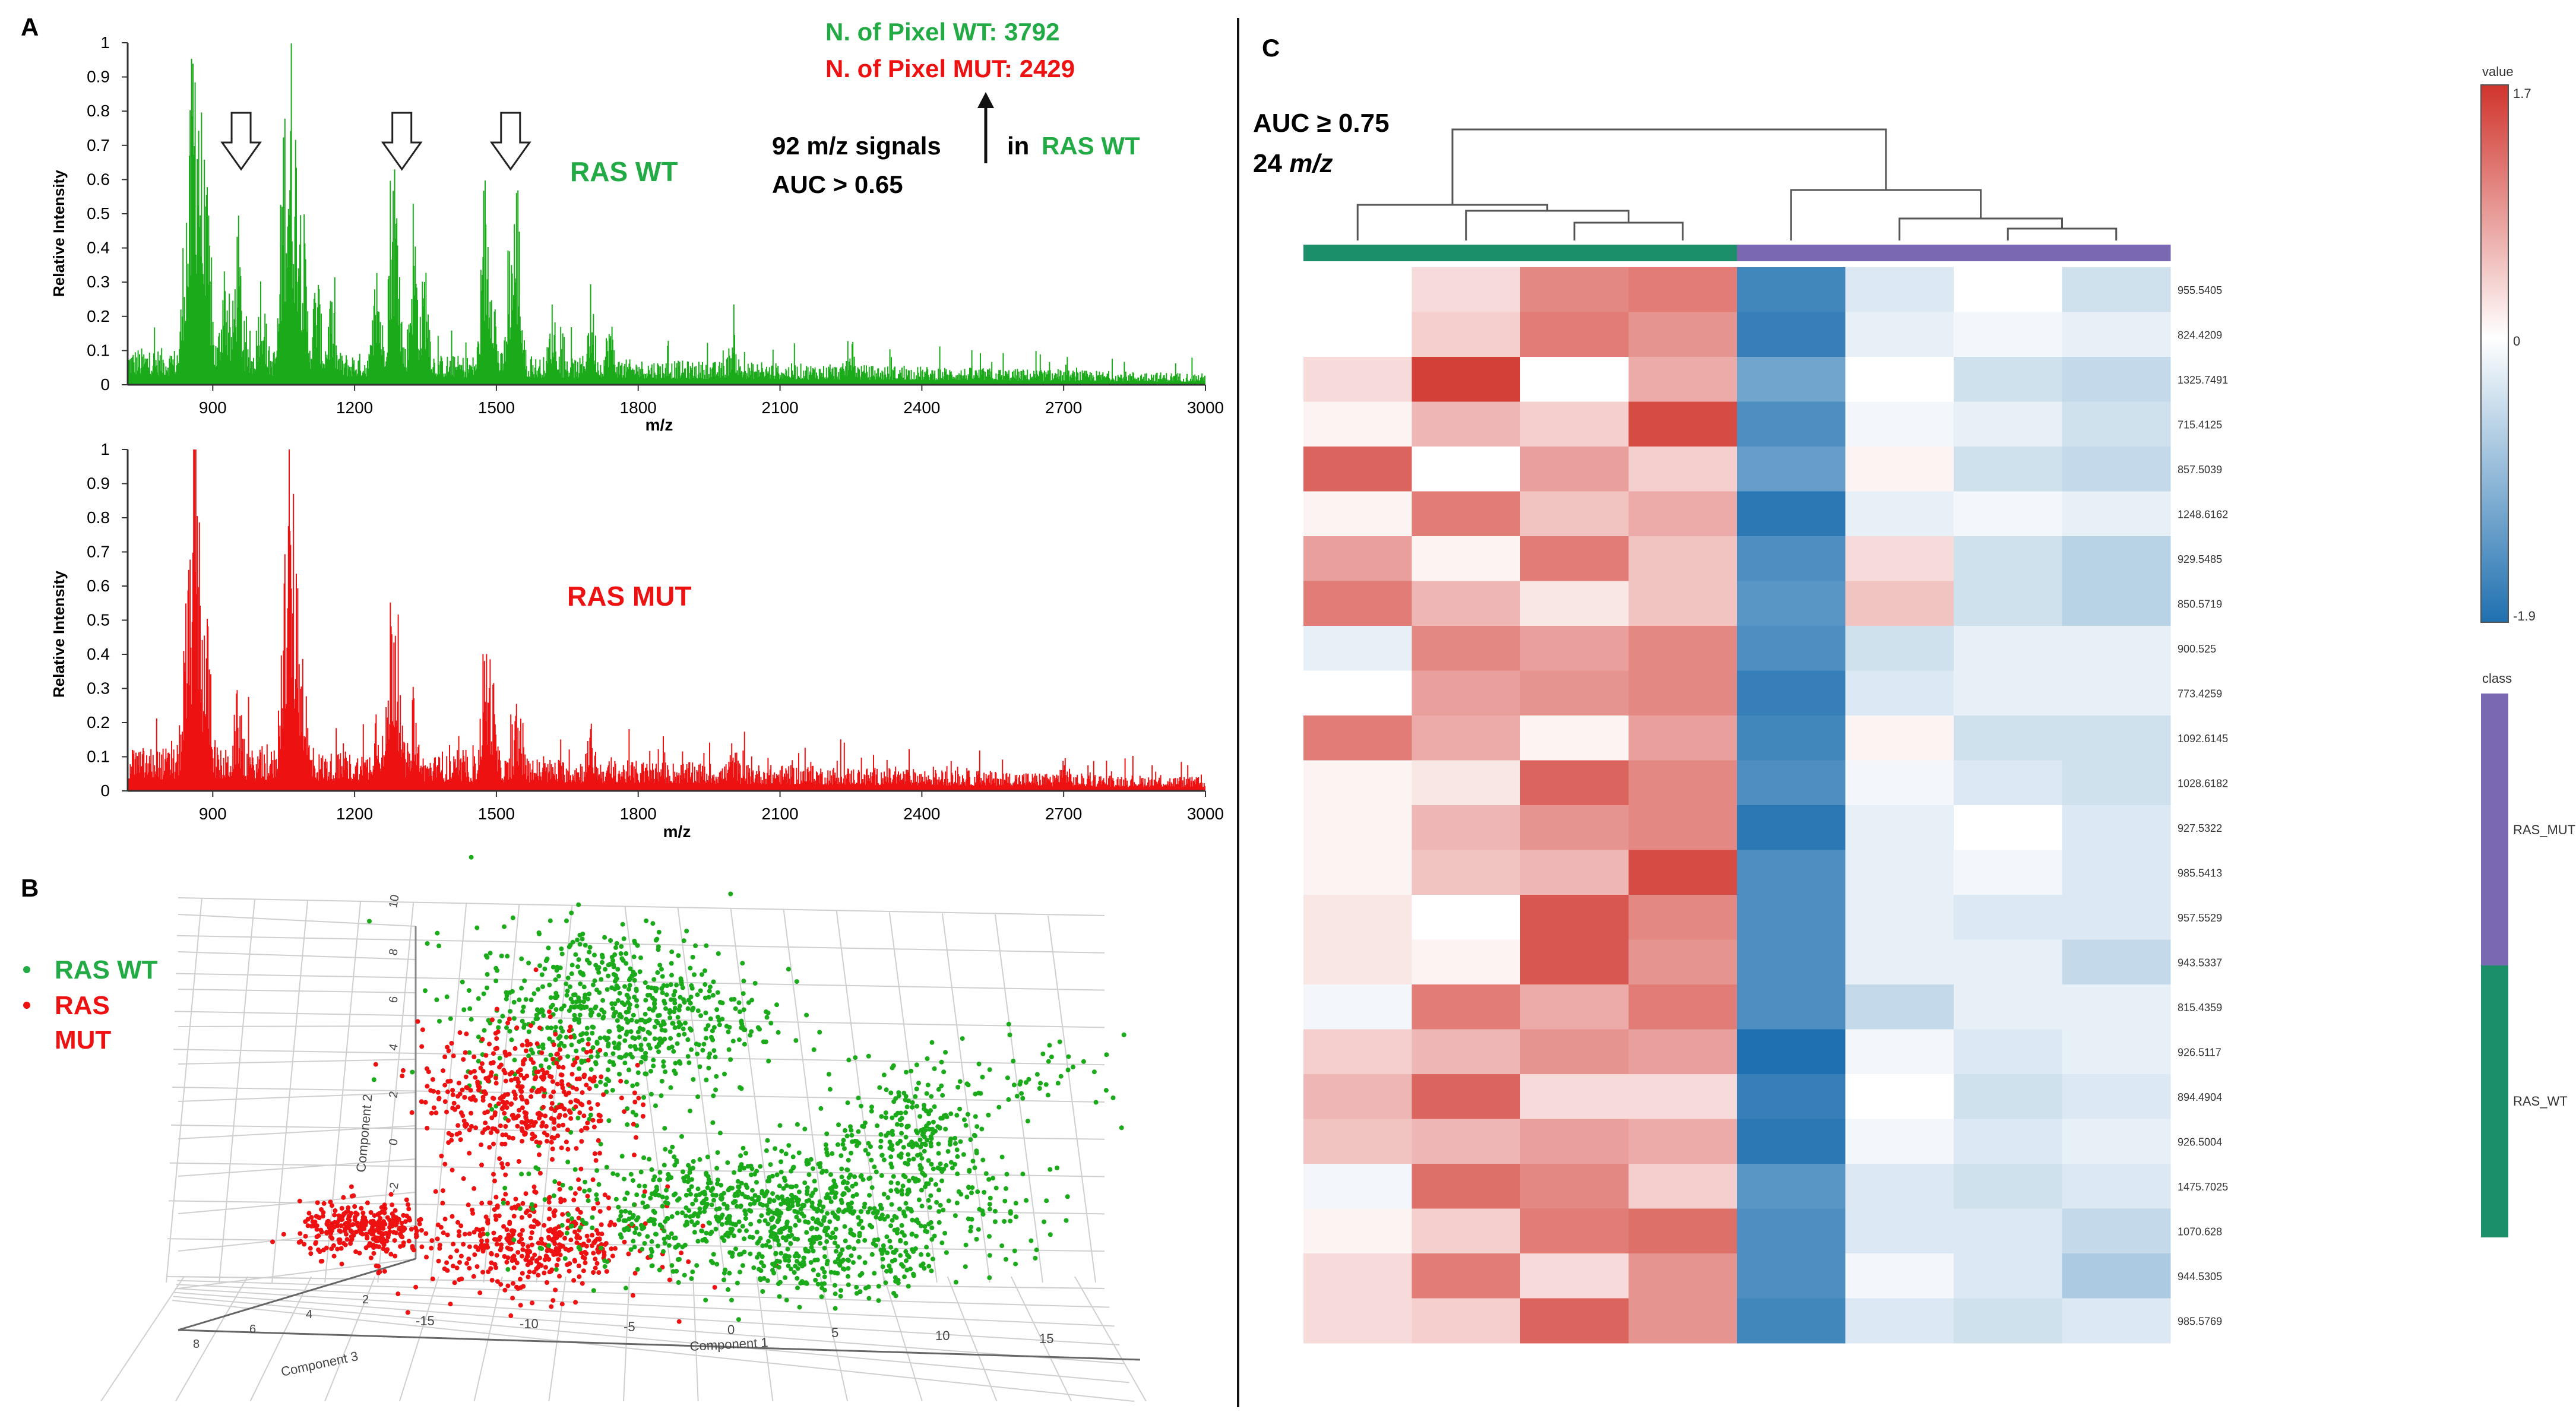 The height and width of the screenshot is (1428, 2576). Describe the element at coordinates (624, 171) in the screenshot. I see `spectrum-wt-title: RAS WT` at that location.